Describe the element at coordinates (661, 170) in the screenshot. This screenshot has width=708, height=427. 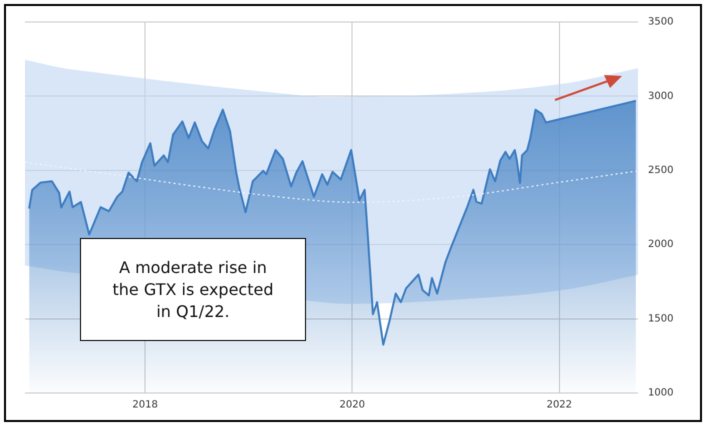
I see `y-tick-label: 2500` at that location.